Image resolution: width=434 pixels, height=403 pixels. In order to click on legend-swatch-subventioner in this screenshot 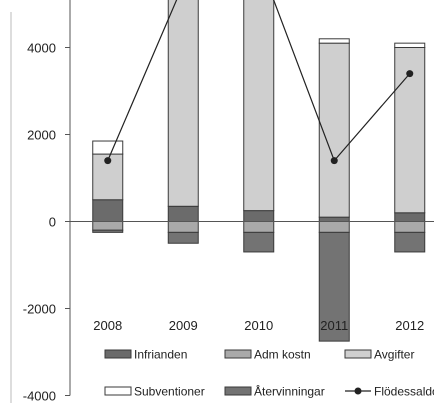, I will do `click(118, 391)`.